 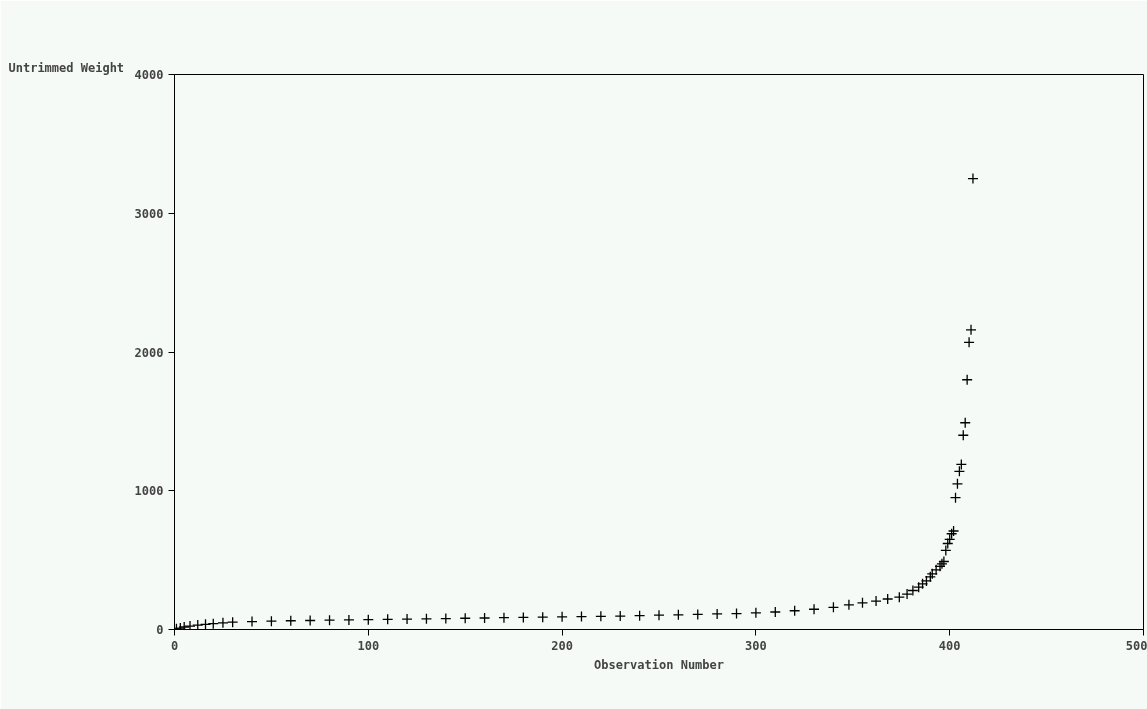 I want to click on y-tick-label: 0, so click(x=160, y=630).